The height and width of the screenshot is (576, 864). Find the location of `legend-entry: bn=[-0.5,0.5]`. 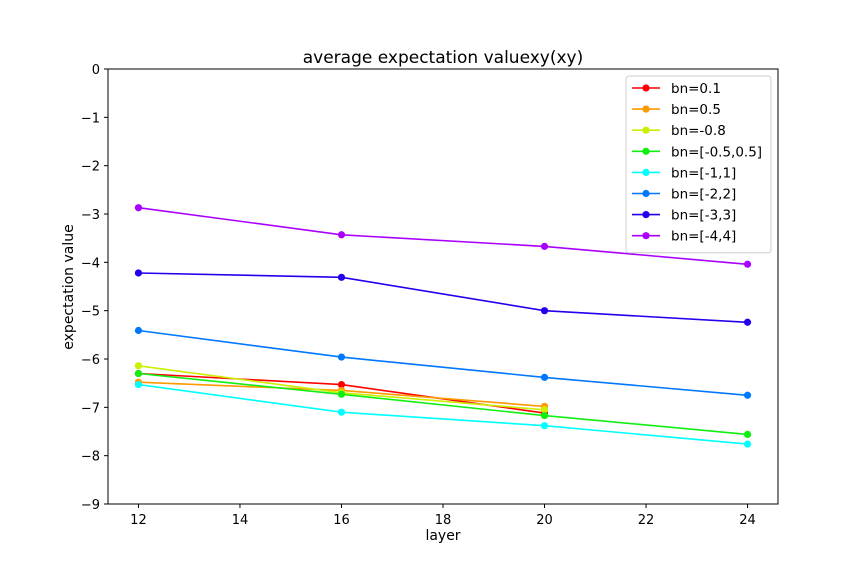

legend-entry: bn=[-0.5,0.5] is located at coordinates (697, 152).